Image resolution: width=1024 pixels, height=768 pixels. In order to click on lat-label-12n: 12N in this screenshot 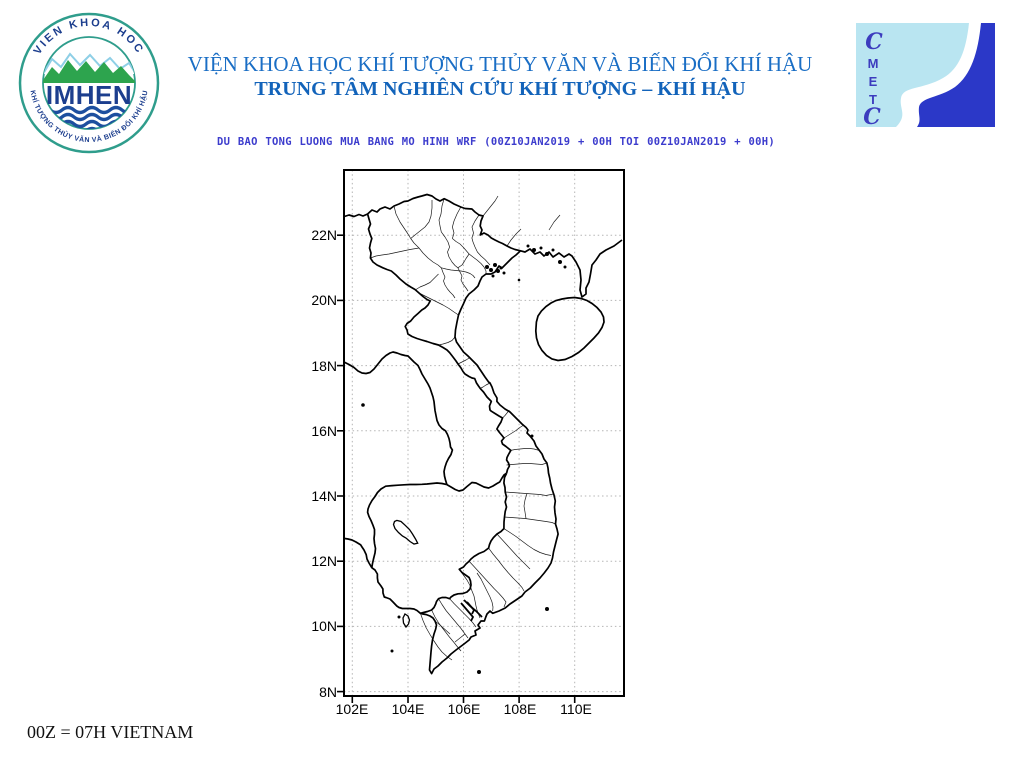, I will do `click(324, 561)`.